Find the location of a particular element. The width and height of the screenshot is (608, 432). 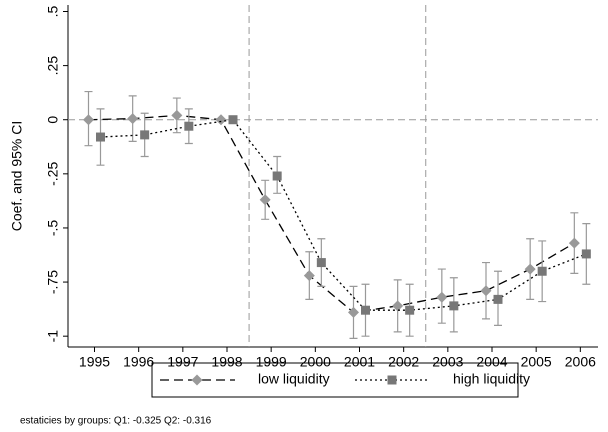

y-tick-label: .5 is located at coordinates (53, 11).